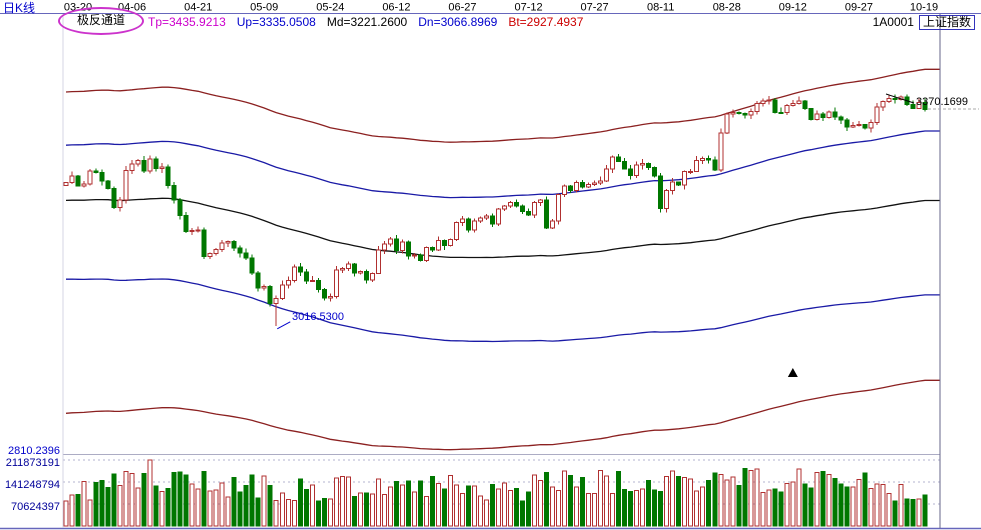  What do you see at coordinates (318, 317) in the screenshot?
I see `low-price-annotation: 3016.5300` at bounding box center [318, 317].